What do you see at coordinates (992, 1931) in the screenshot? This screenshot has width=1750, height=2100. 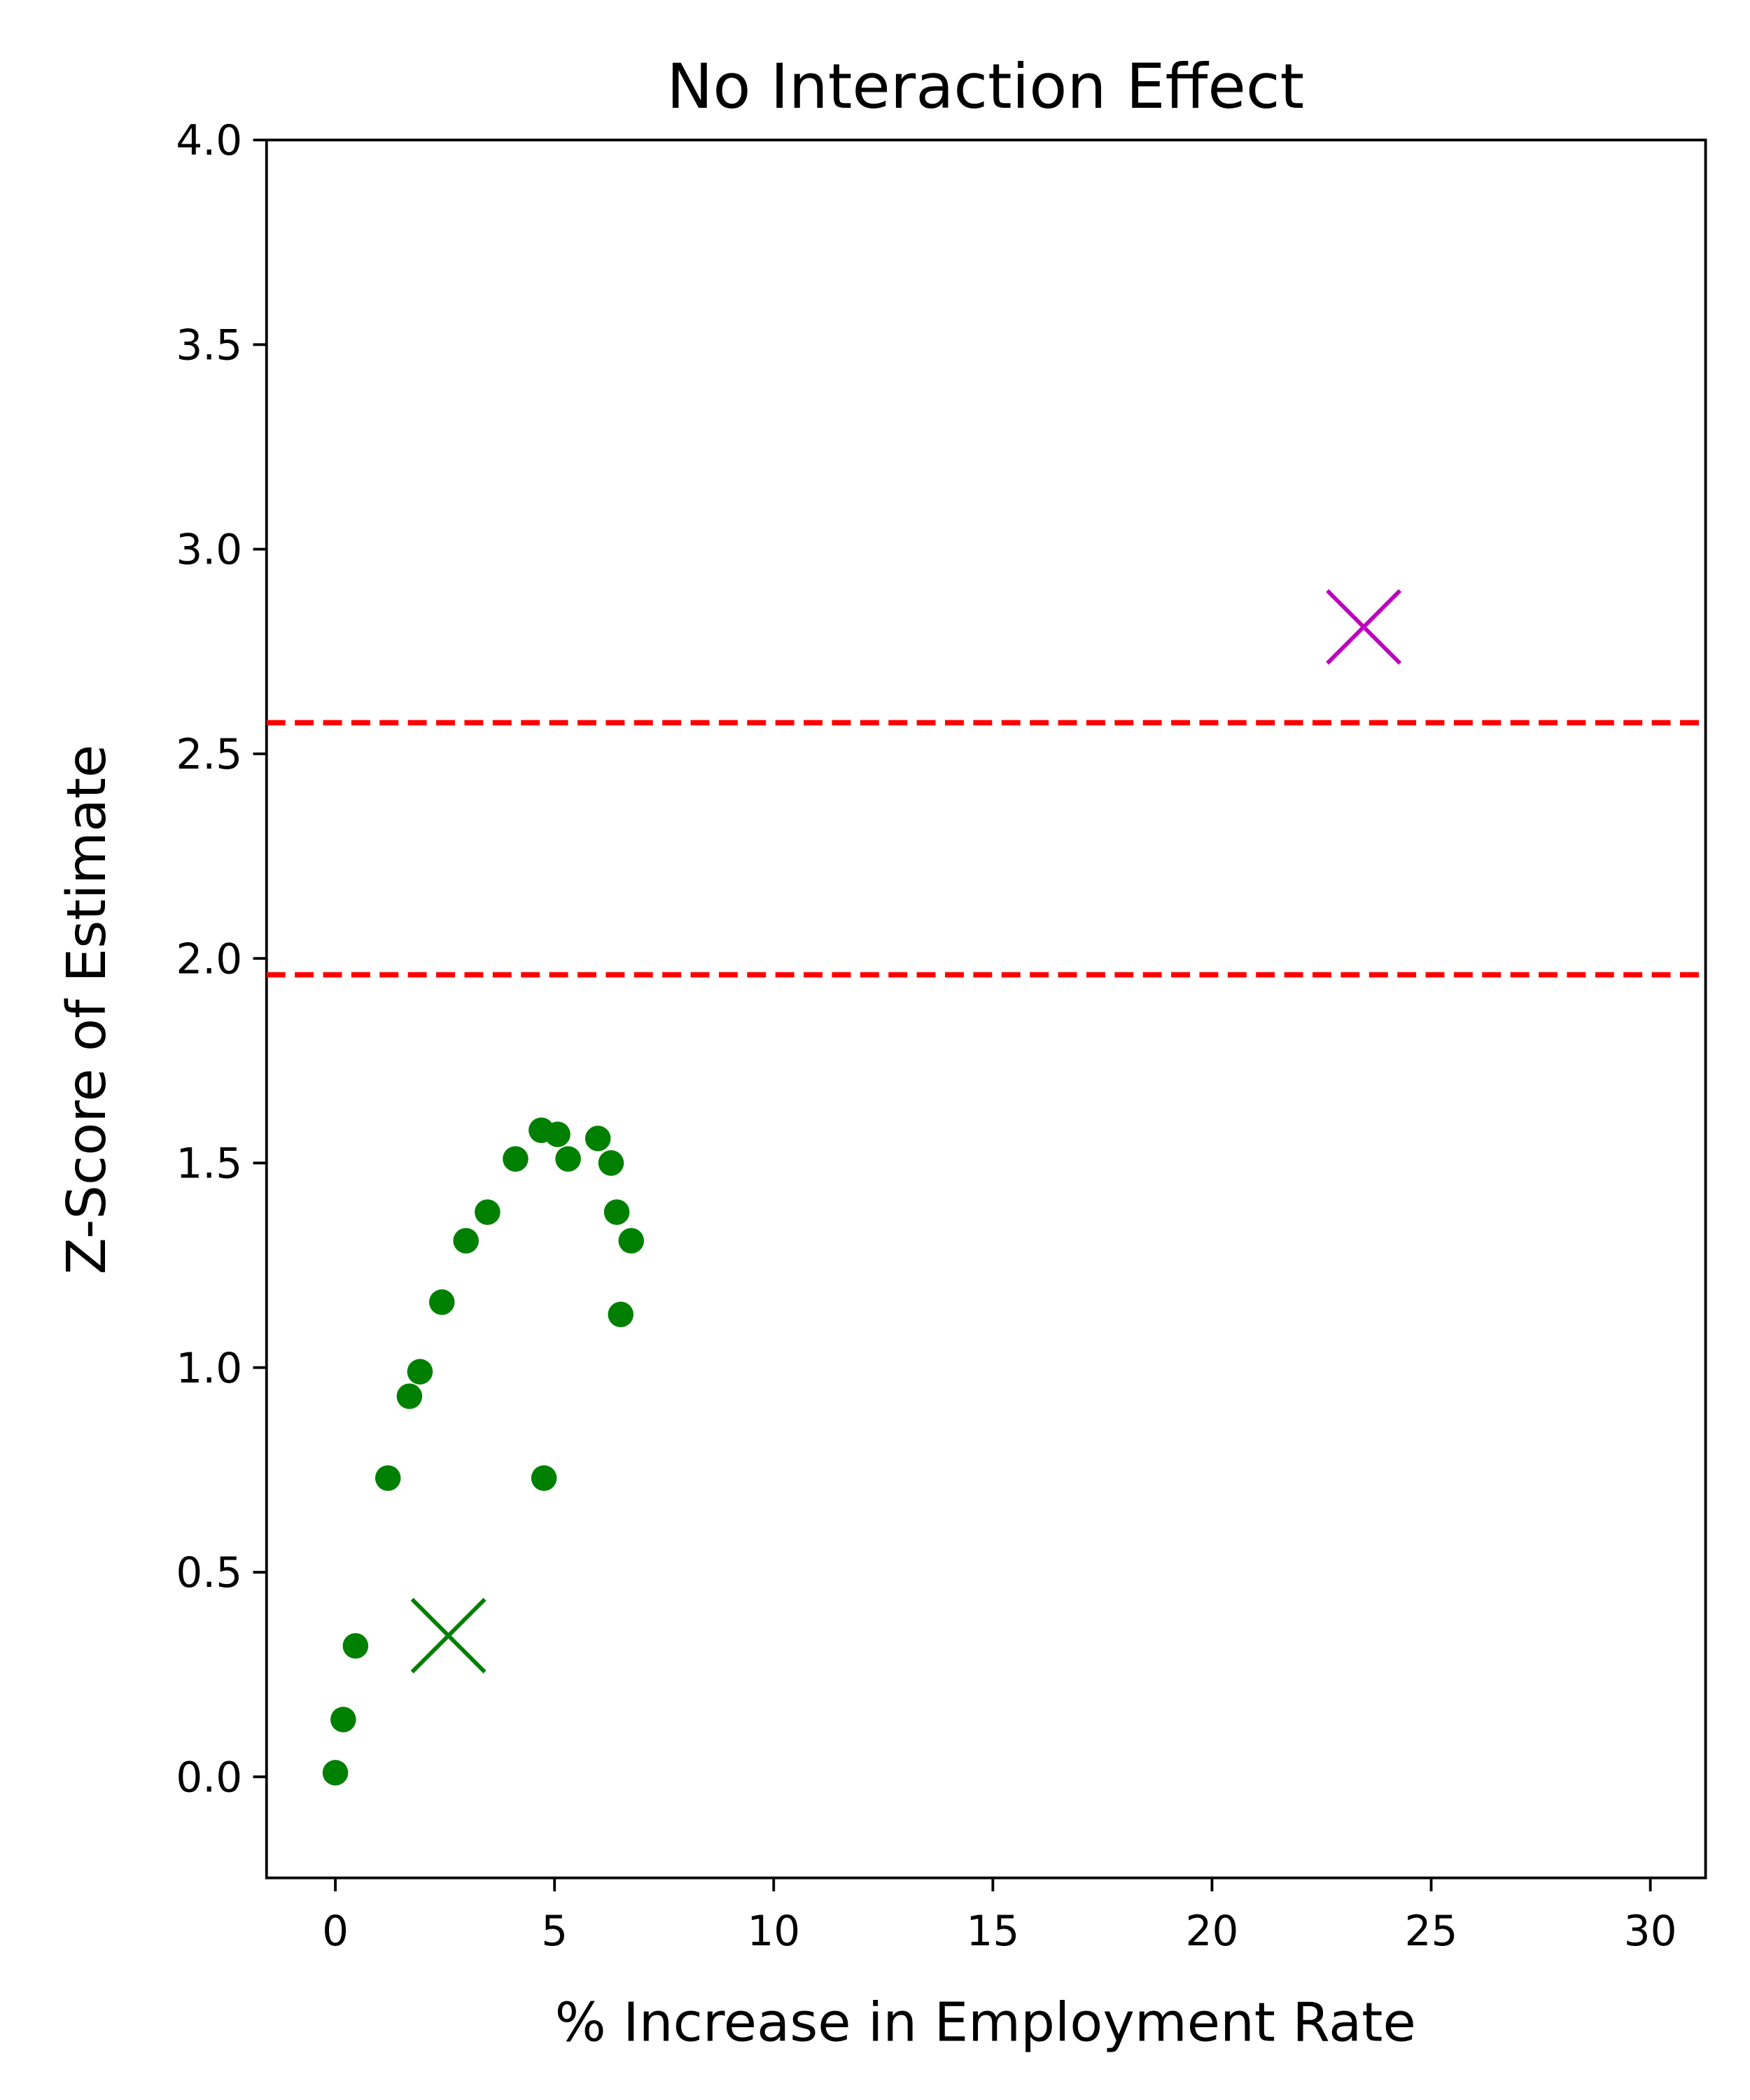 I see `x-tick-label: 15` at bounding box center [992, 1931].